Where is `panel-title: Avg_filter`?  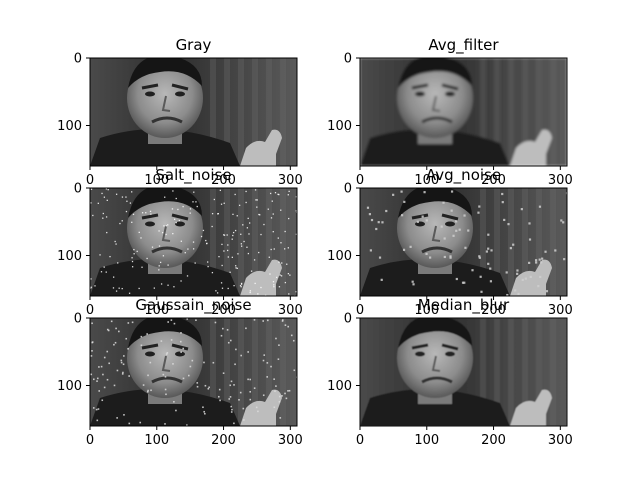 panel-title: Avg_filter is located at coordinates (463, 45).